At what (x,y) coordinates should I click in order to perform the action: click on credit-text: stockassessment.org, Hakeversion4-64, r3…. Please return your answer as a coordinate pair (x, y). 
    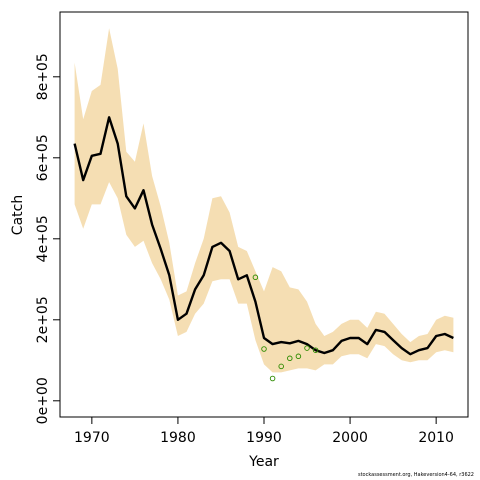
    Looking at the image, I should click on (415, 475).